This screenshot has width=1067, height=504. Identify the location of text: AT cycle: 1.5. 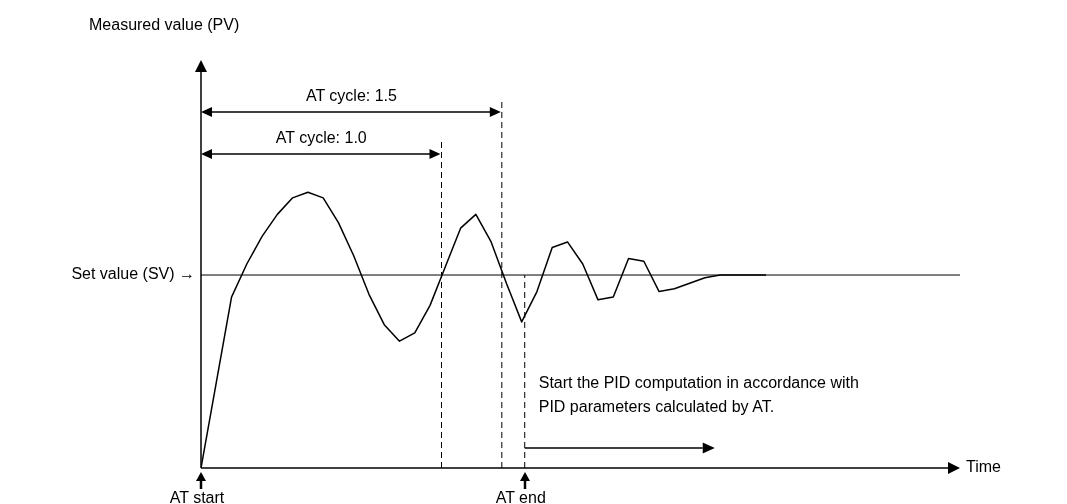
(351, 96).